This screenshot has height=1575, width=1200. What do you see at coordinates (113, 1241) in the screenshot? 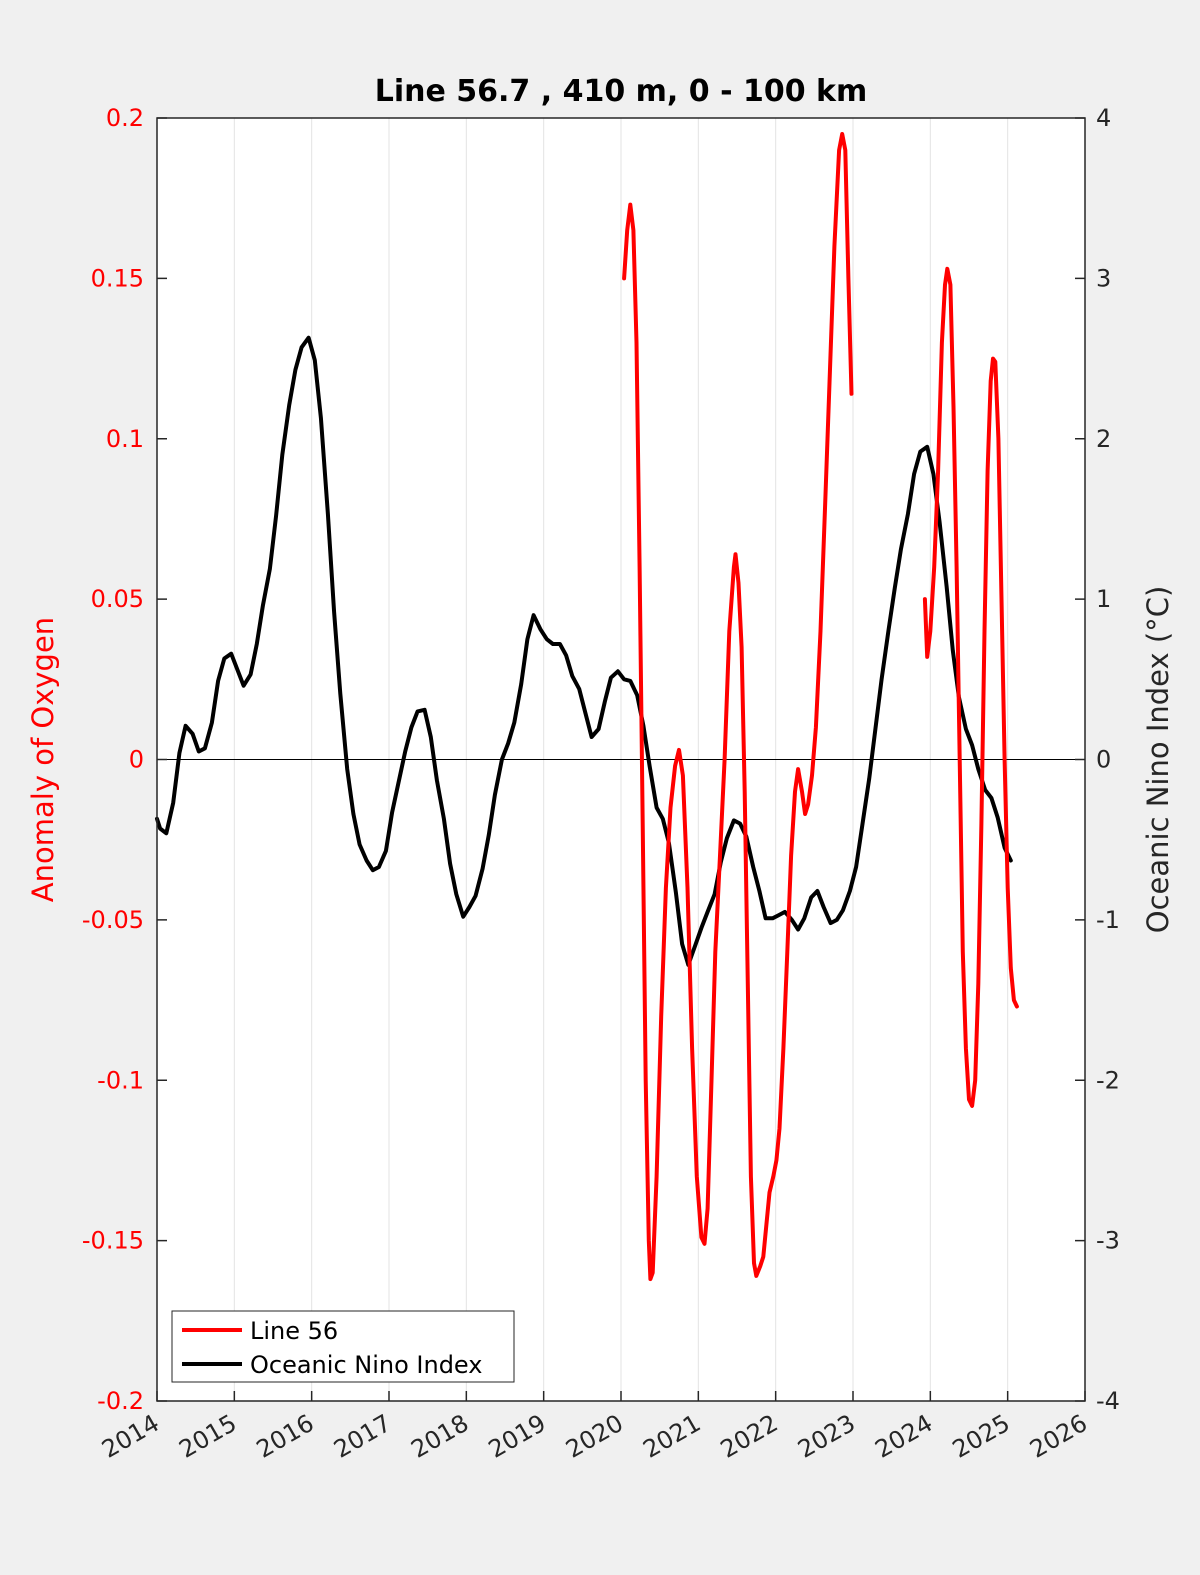
I see `y-left-tick-label: -0.15` at bounding box center [113, 1241].